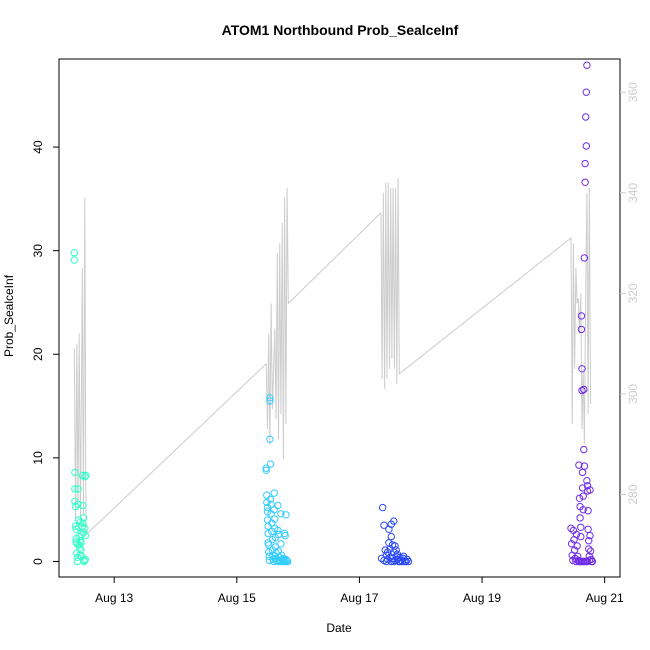  Describe the element at coordinates (359, 598) in the screenshot. I see `x-tick-label: Aug 17` at that location.